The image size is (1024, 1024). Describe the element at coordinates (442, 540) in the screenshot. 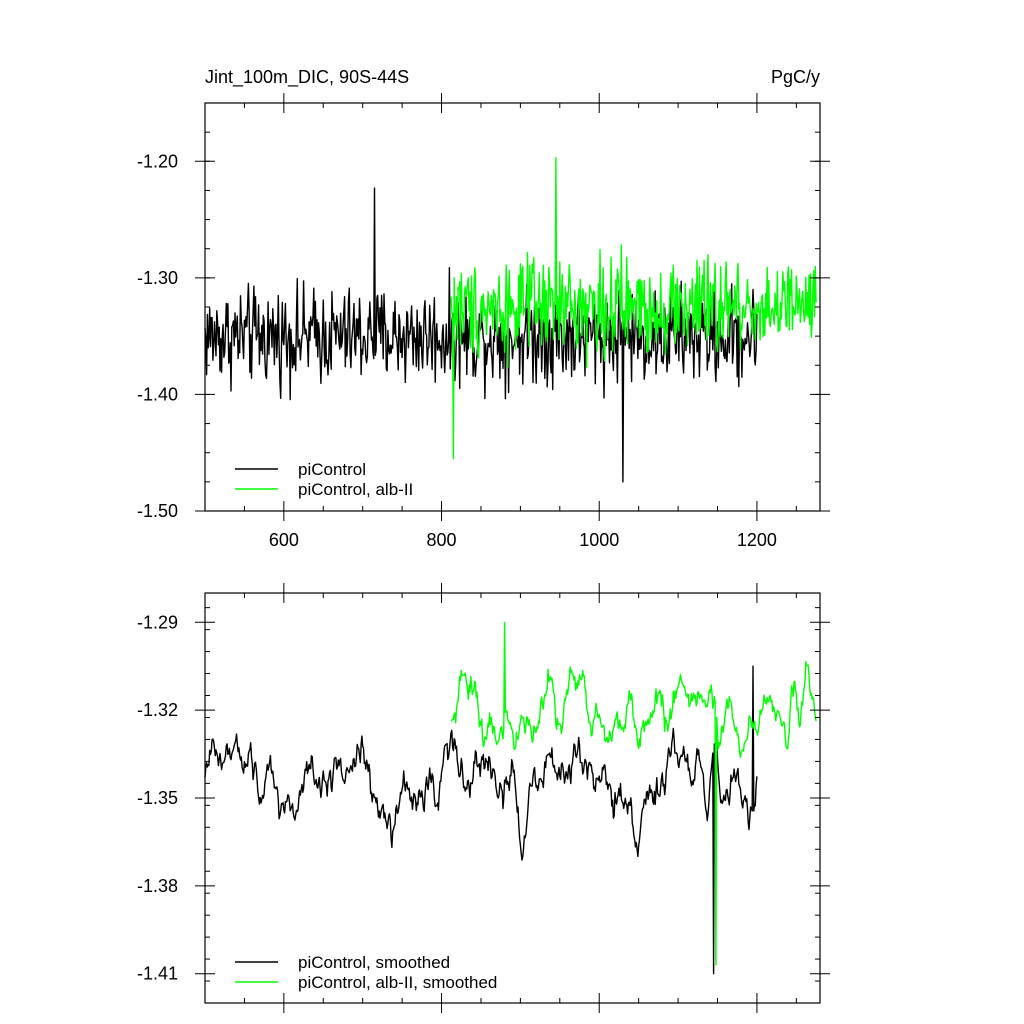

I see `x-tick-label: 800` at that location.